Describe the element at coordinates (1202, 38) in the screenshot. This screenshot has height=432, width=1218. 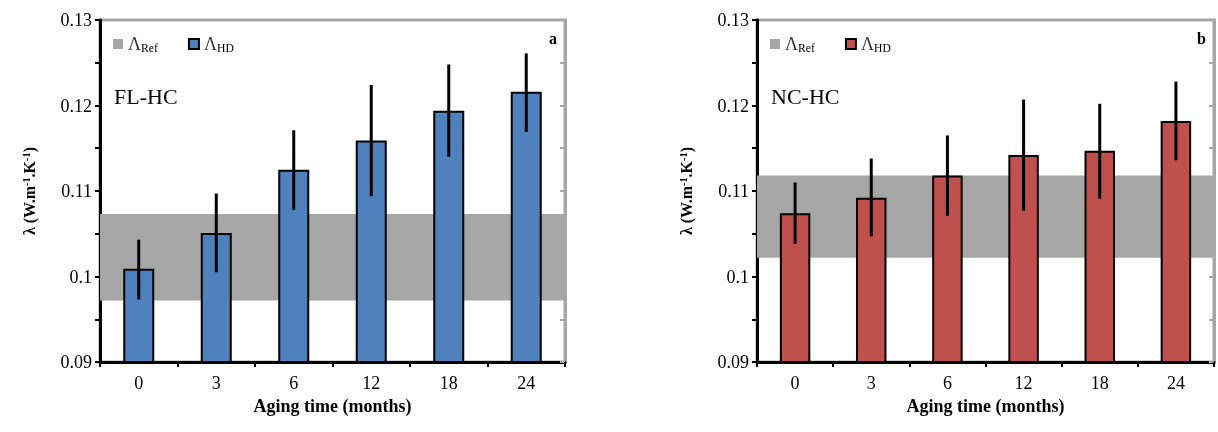
I see `annotation: b` at that location.